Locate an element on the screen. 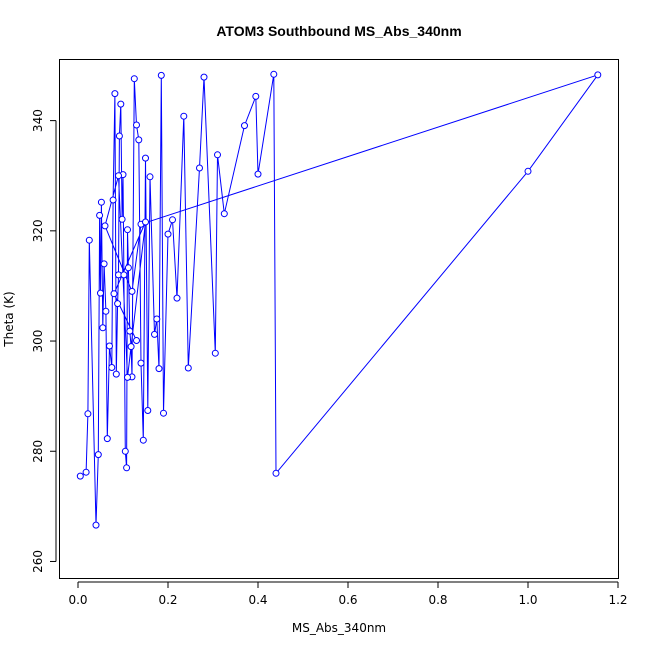 The height and width of the screenshot is (650, 650). x-tick-label: 0.6 is located at coordinates (347, 600).